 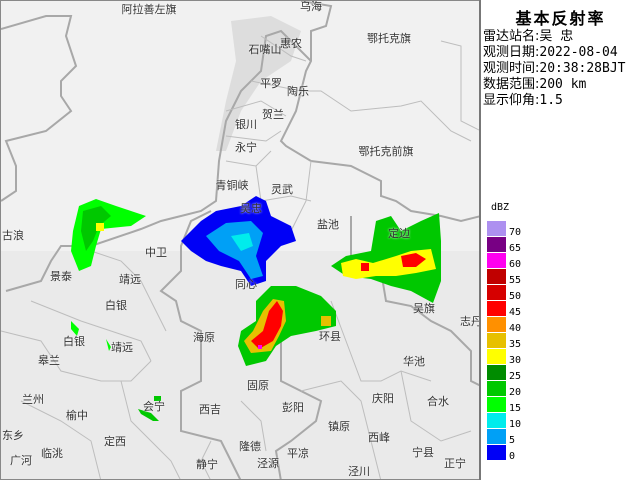 What do you see at coordinates (556, 36) in the screenshot?
I see `info-value: 吴 忠` at bounding box center [556, 36].